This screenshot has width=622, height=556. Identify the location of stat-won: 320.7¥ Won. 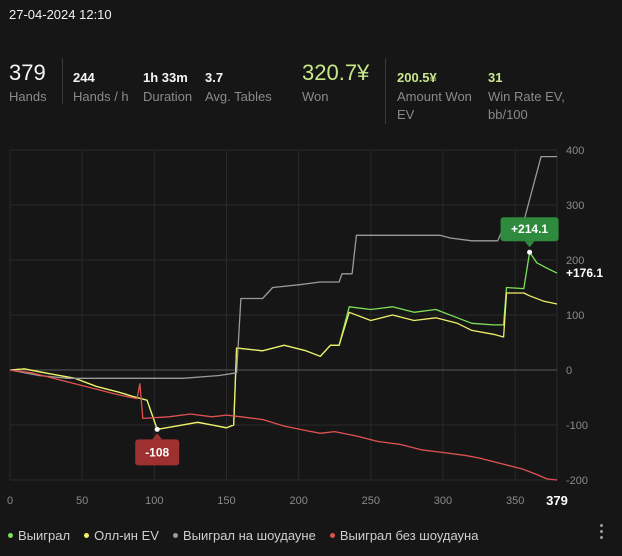
(335, 83).